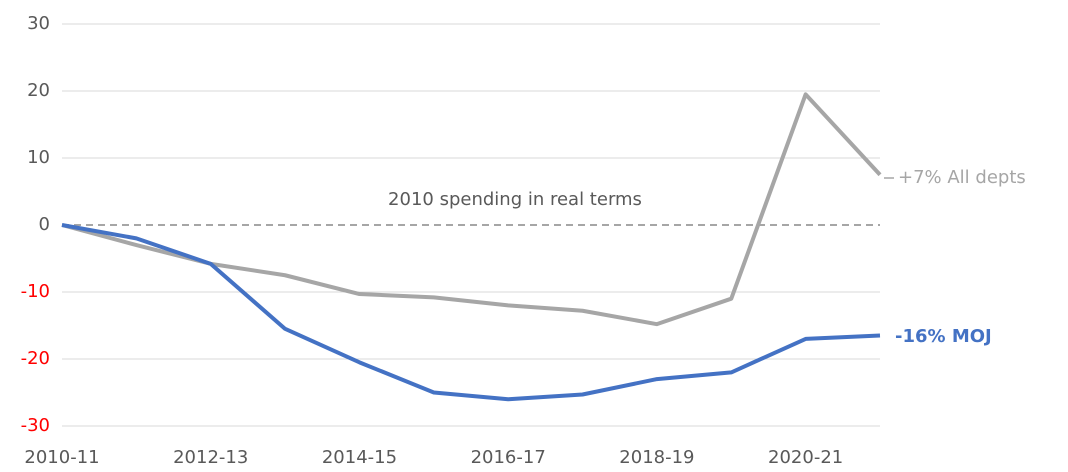 The width and height of the screenshot is (1068, 472). I want to click on x-tick-label: 2010-11, so click(61, 457).